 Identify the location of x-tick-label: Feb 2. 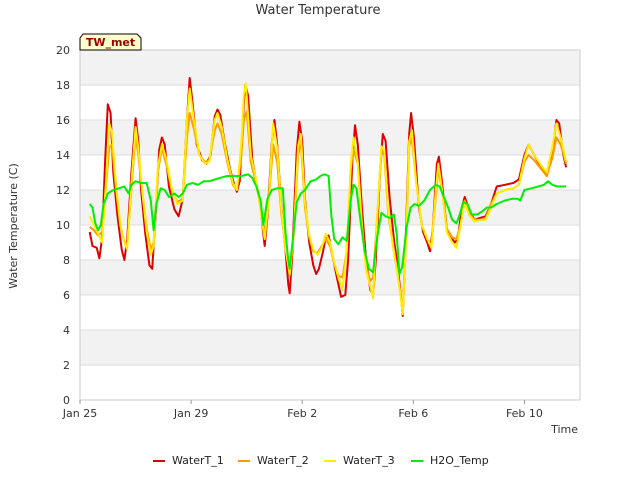
(302, 413).